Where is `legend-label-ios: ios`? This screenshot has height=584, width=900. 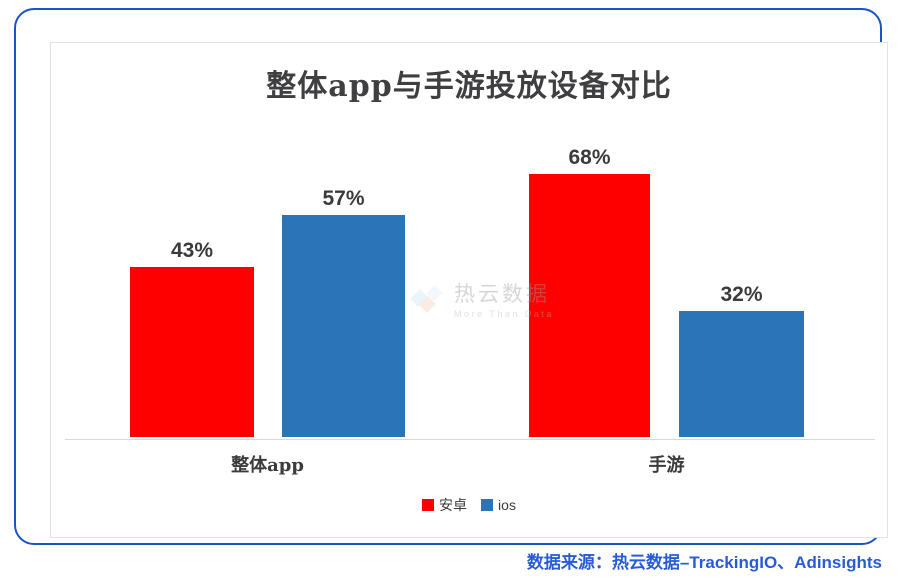 legend-label-ios: ios is located at coordinates (507, 505).